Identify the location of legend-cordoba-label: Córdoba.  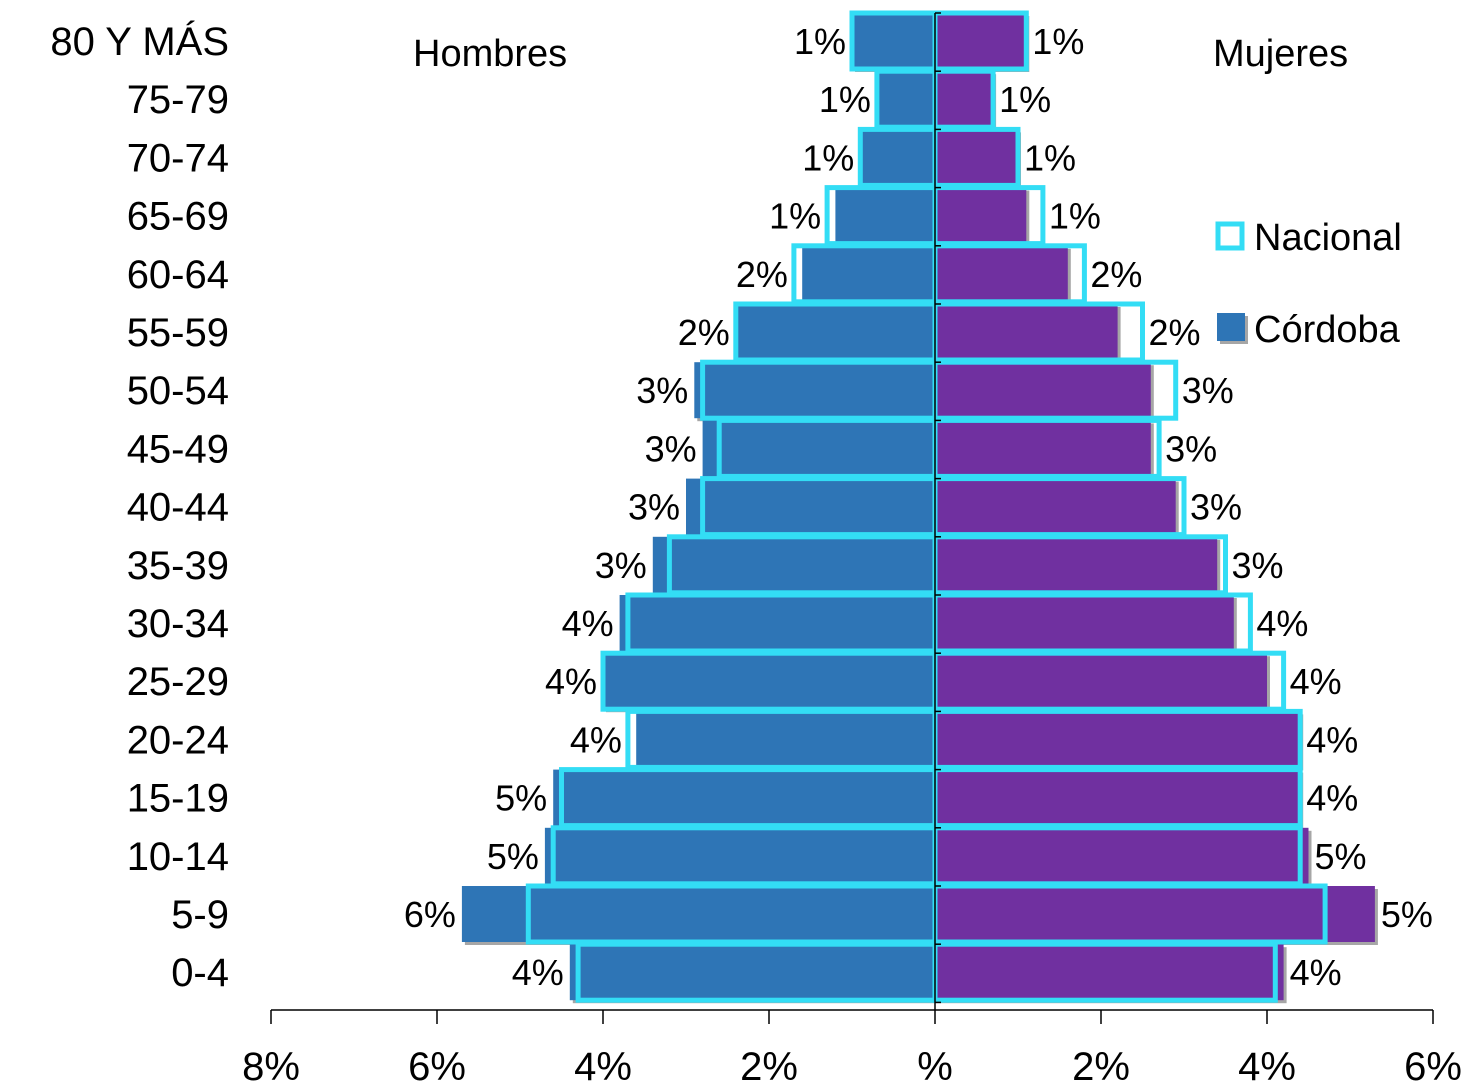
(1327, 330).